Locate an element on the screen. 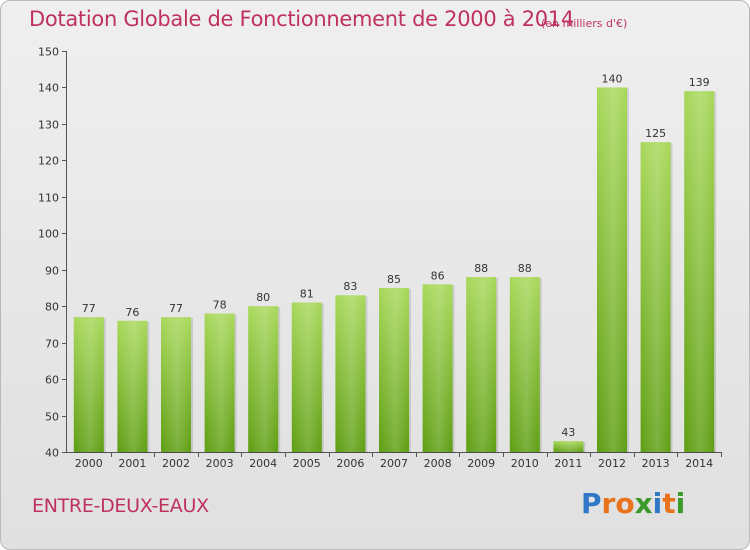  y-tick-label: 50 is located at coordinates (52, 417).